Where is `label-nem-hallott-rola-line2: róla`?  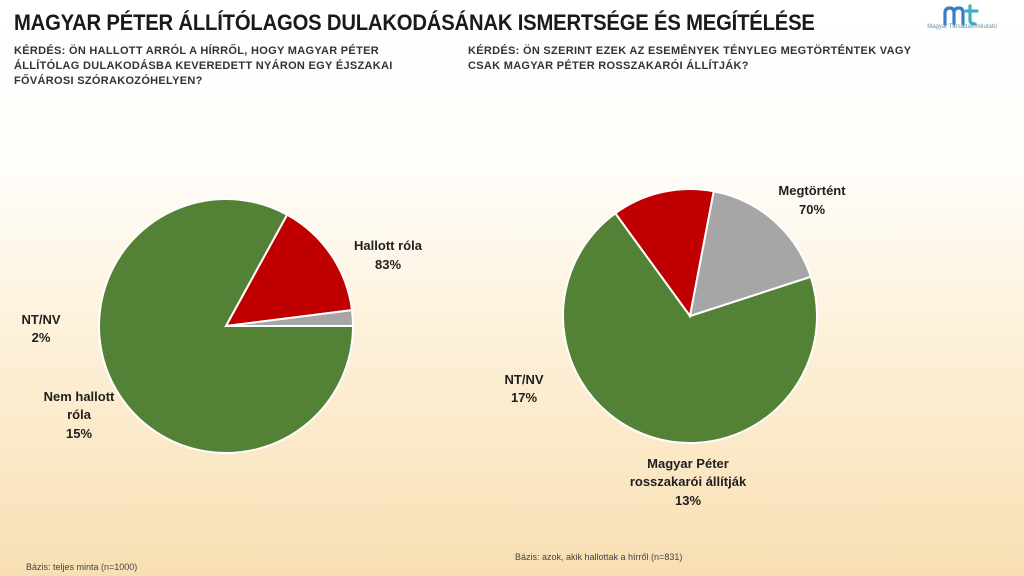 label-nem-hallott-rola-line2: róla is located at coordinates (79, 414).